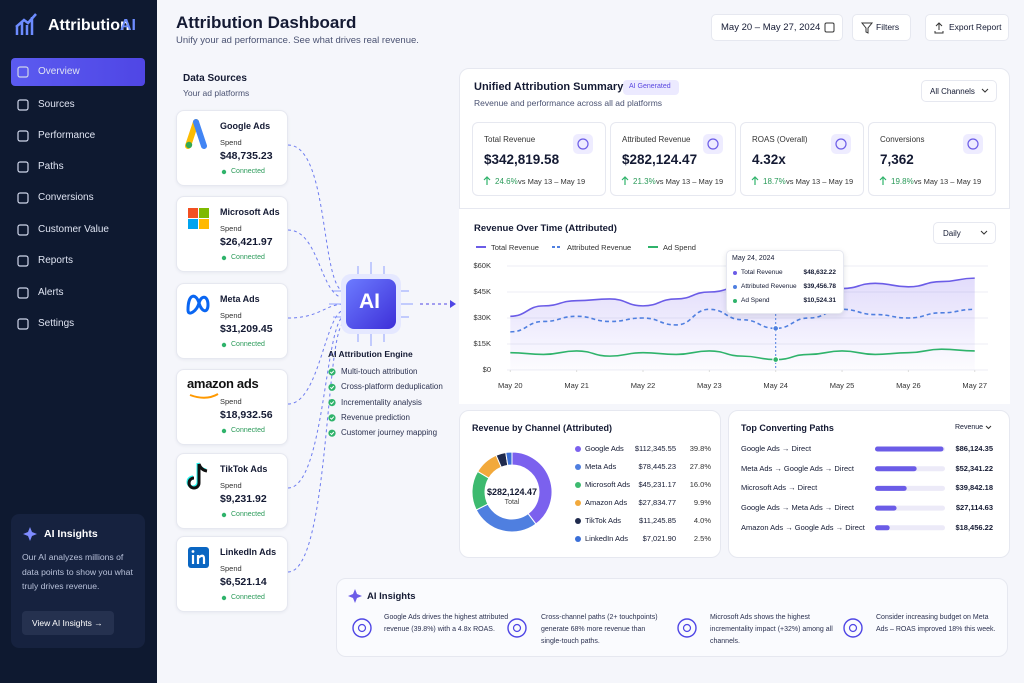 This screenshot has width=1024, height=683. I want to click on nav-item: Reports, so click(56, 260).